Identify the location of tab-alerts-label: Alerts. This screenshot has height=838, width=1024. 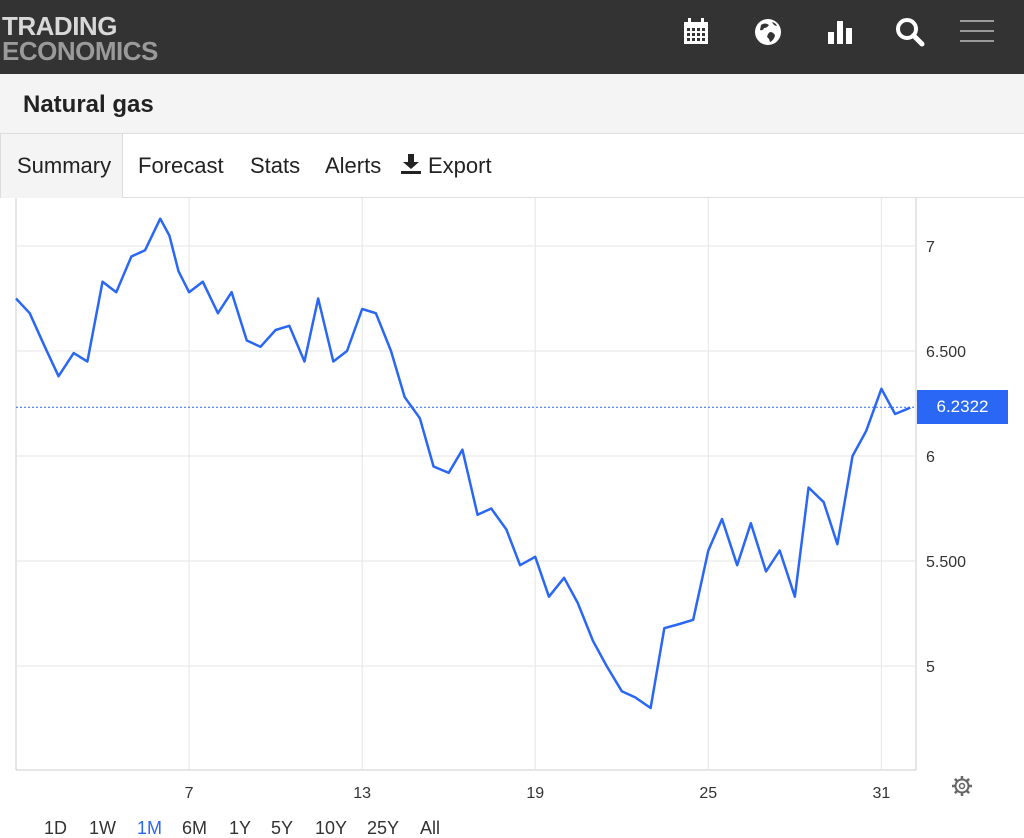
(353, 165).